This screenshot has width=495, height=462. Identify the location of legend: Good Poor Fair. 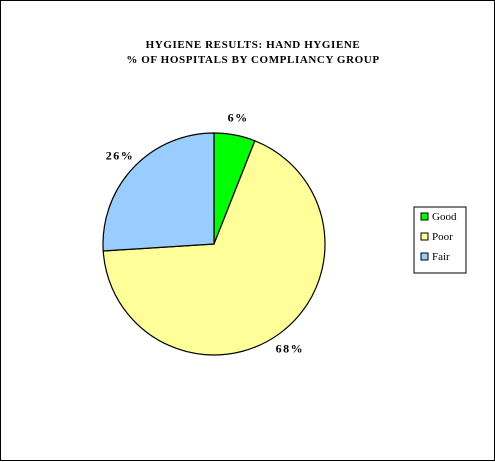
(440, 240).